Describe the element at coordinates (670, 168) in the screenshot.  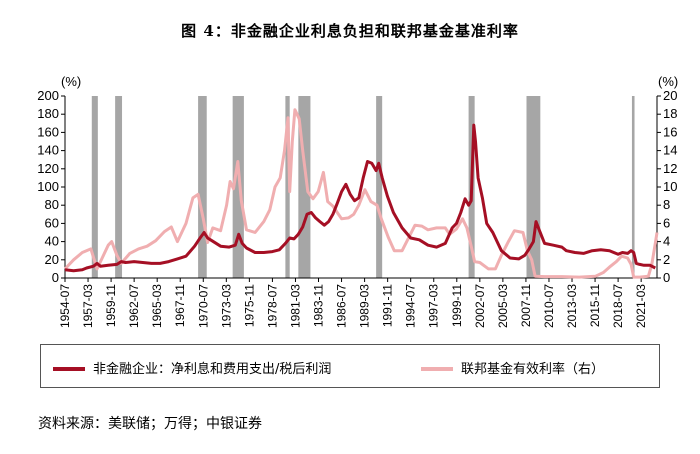
I see `right-tick-label: 12` at that location.